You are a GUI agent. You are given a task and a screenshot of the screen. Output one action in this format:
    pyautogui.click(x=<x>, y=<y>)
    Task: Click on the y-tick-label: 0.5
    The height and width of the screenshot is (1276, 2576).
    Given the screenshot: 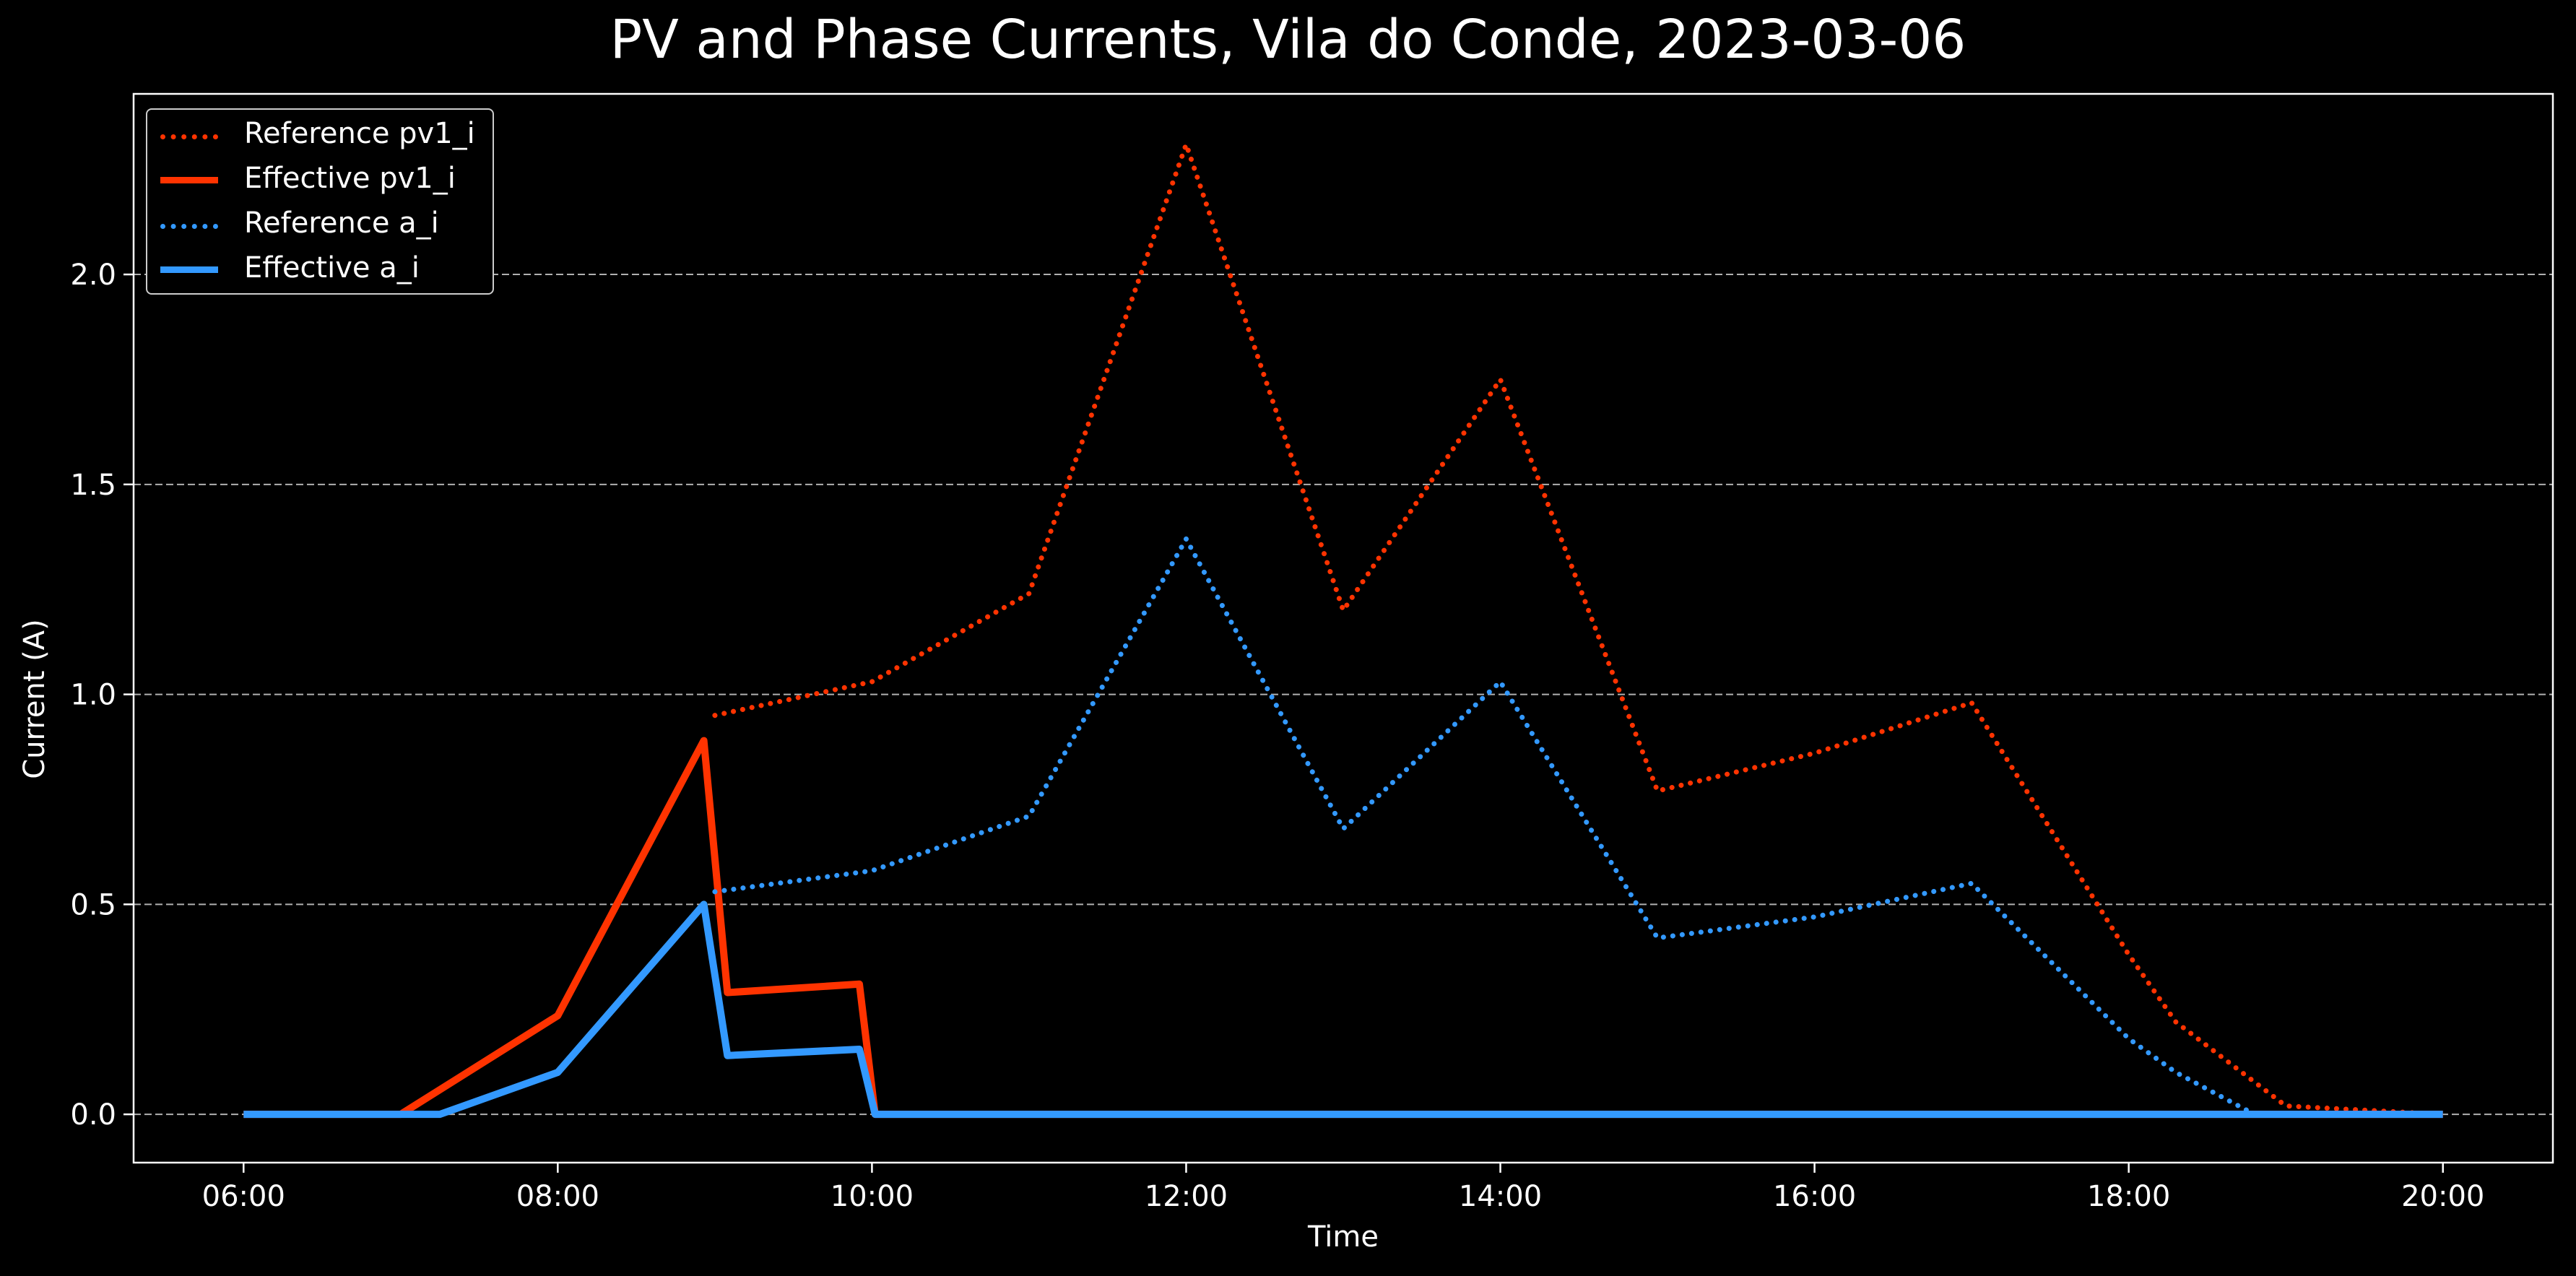 What is the action you would take?
    pyautogui.click(x=93, y=904)
    